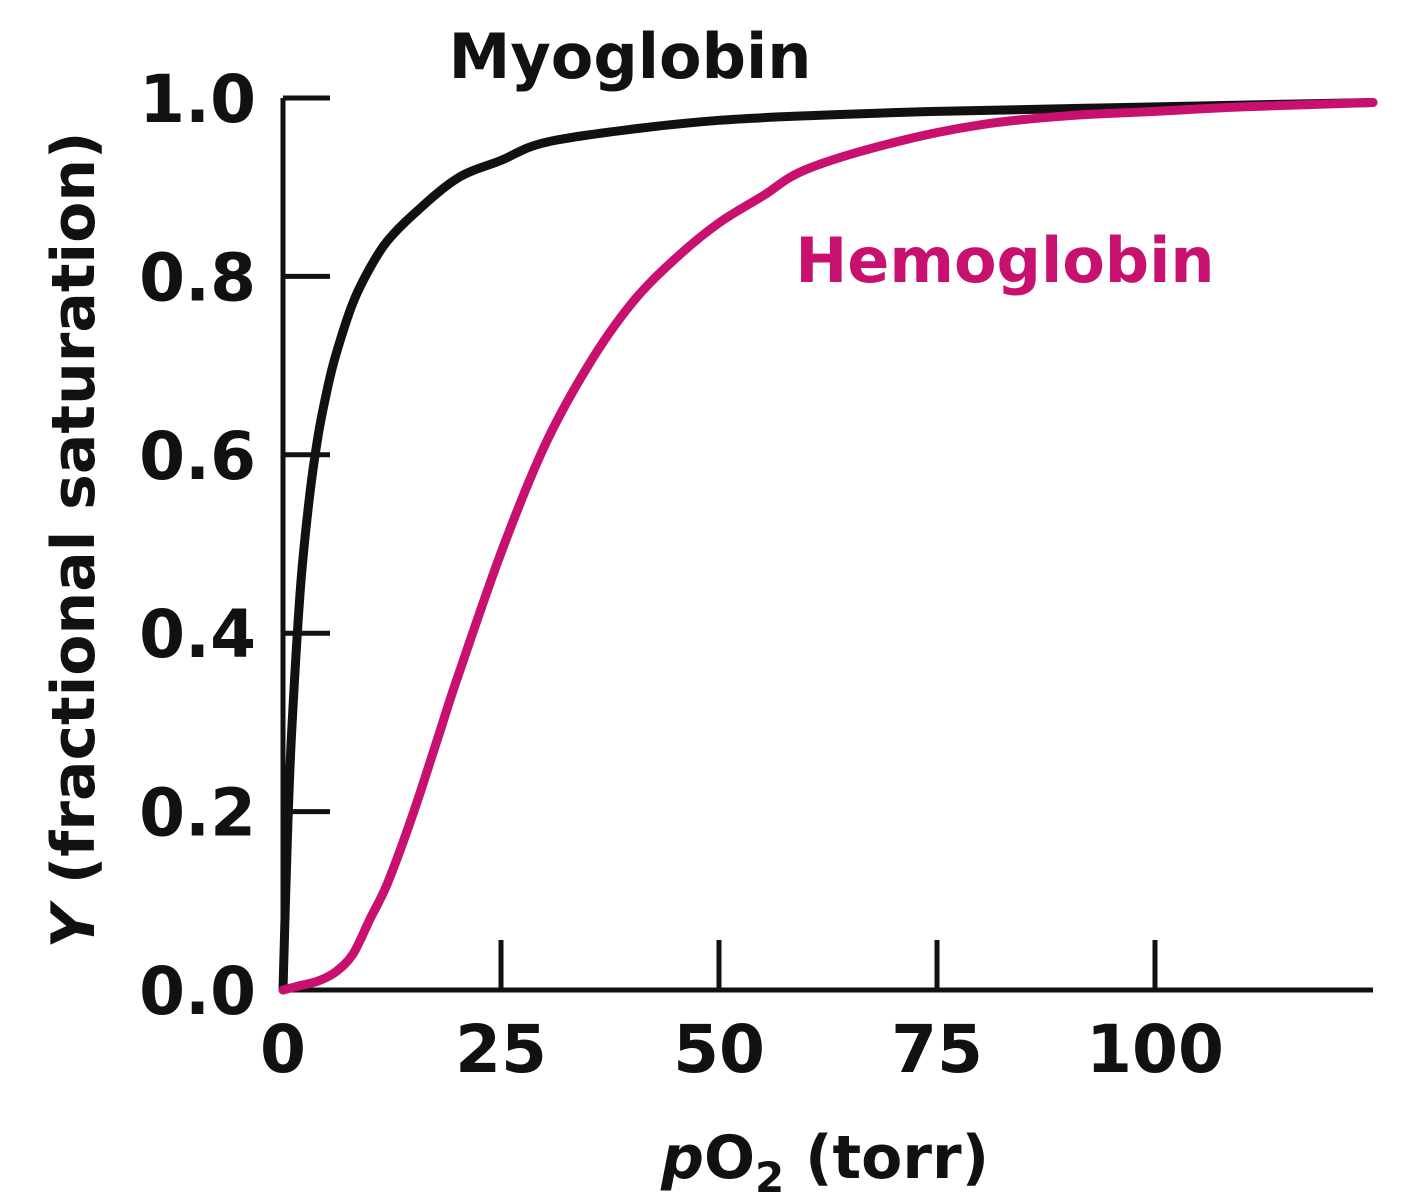 Image resolution: width=1401 pixels, height=1200 pixels. Describe the element at coordinates (197, 99) in the screenshot. I see `y-tick-label: 1.0` at that location.